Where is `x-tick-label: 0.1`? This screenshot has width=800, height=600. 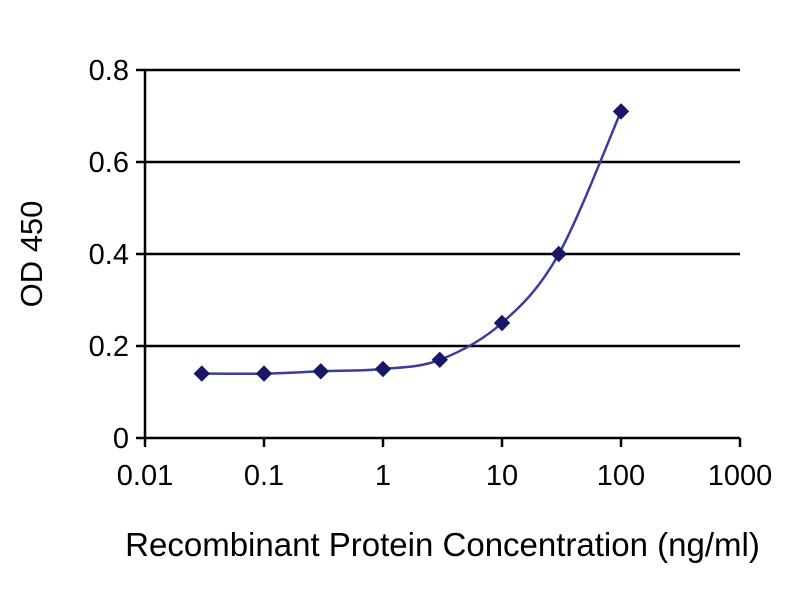 x-tick-label: 0.1 is located at coordinates (264, 476).